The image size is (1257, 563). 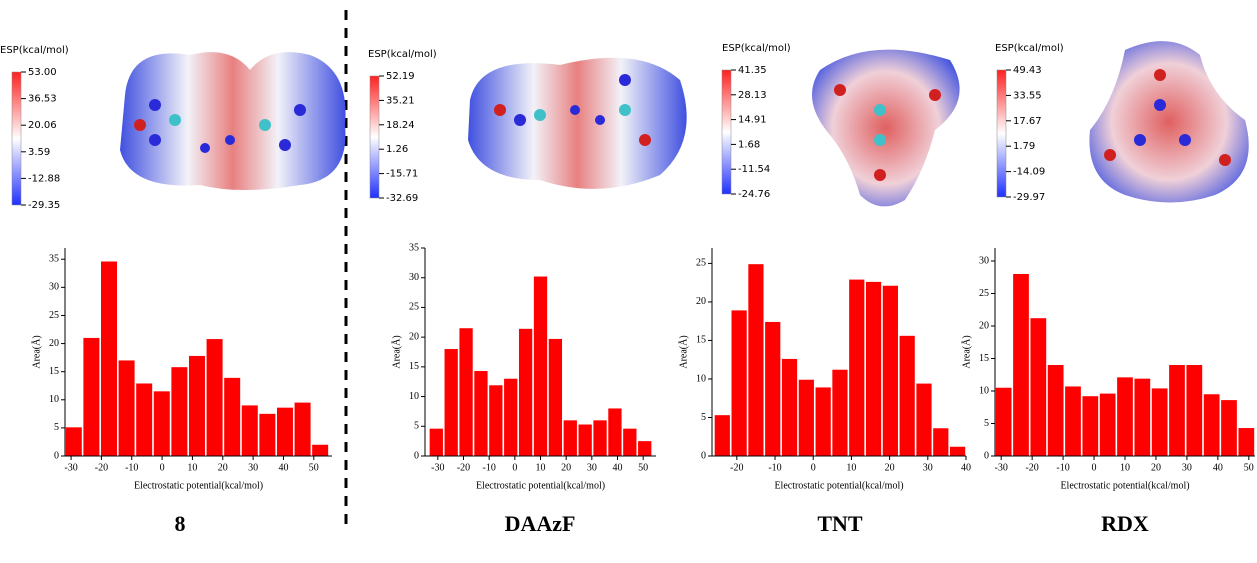 I want to click on colorbar-tick-label: -11.54, so click(x=754, y=169).